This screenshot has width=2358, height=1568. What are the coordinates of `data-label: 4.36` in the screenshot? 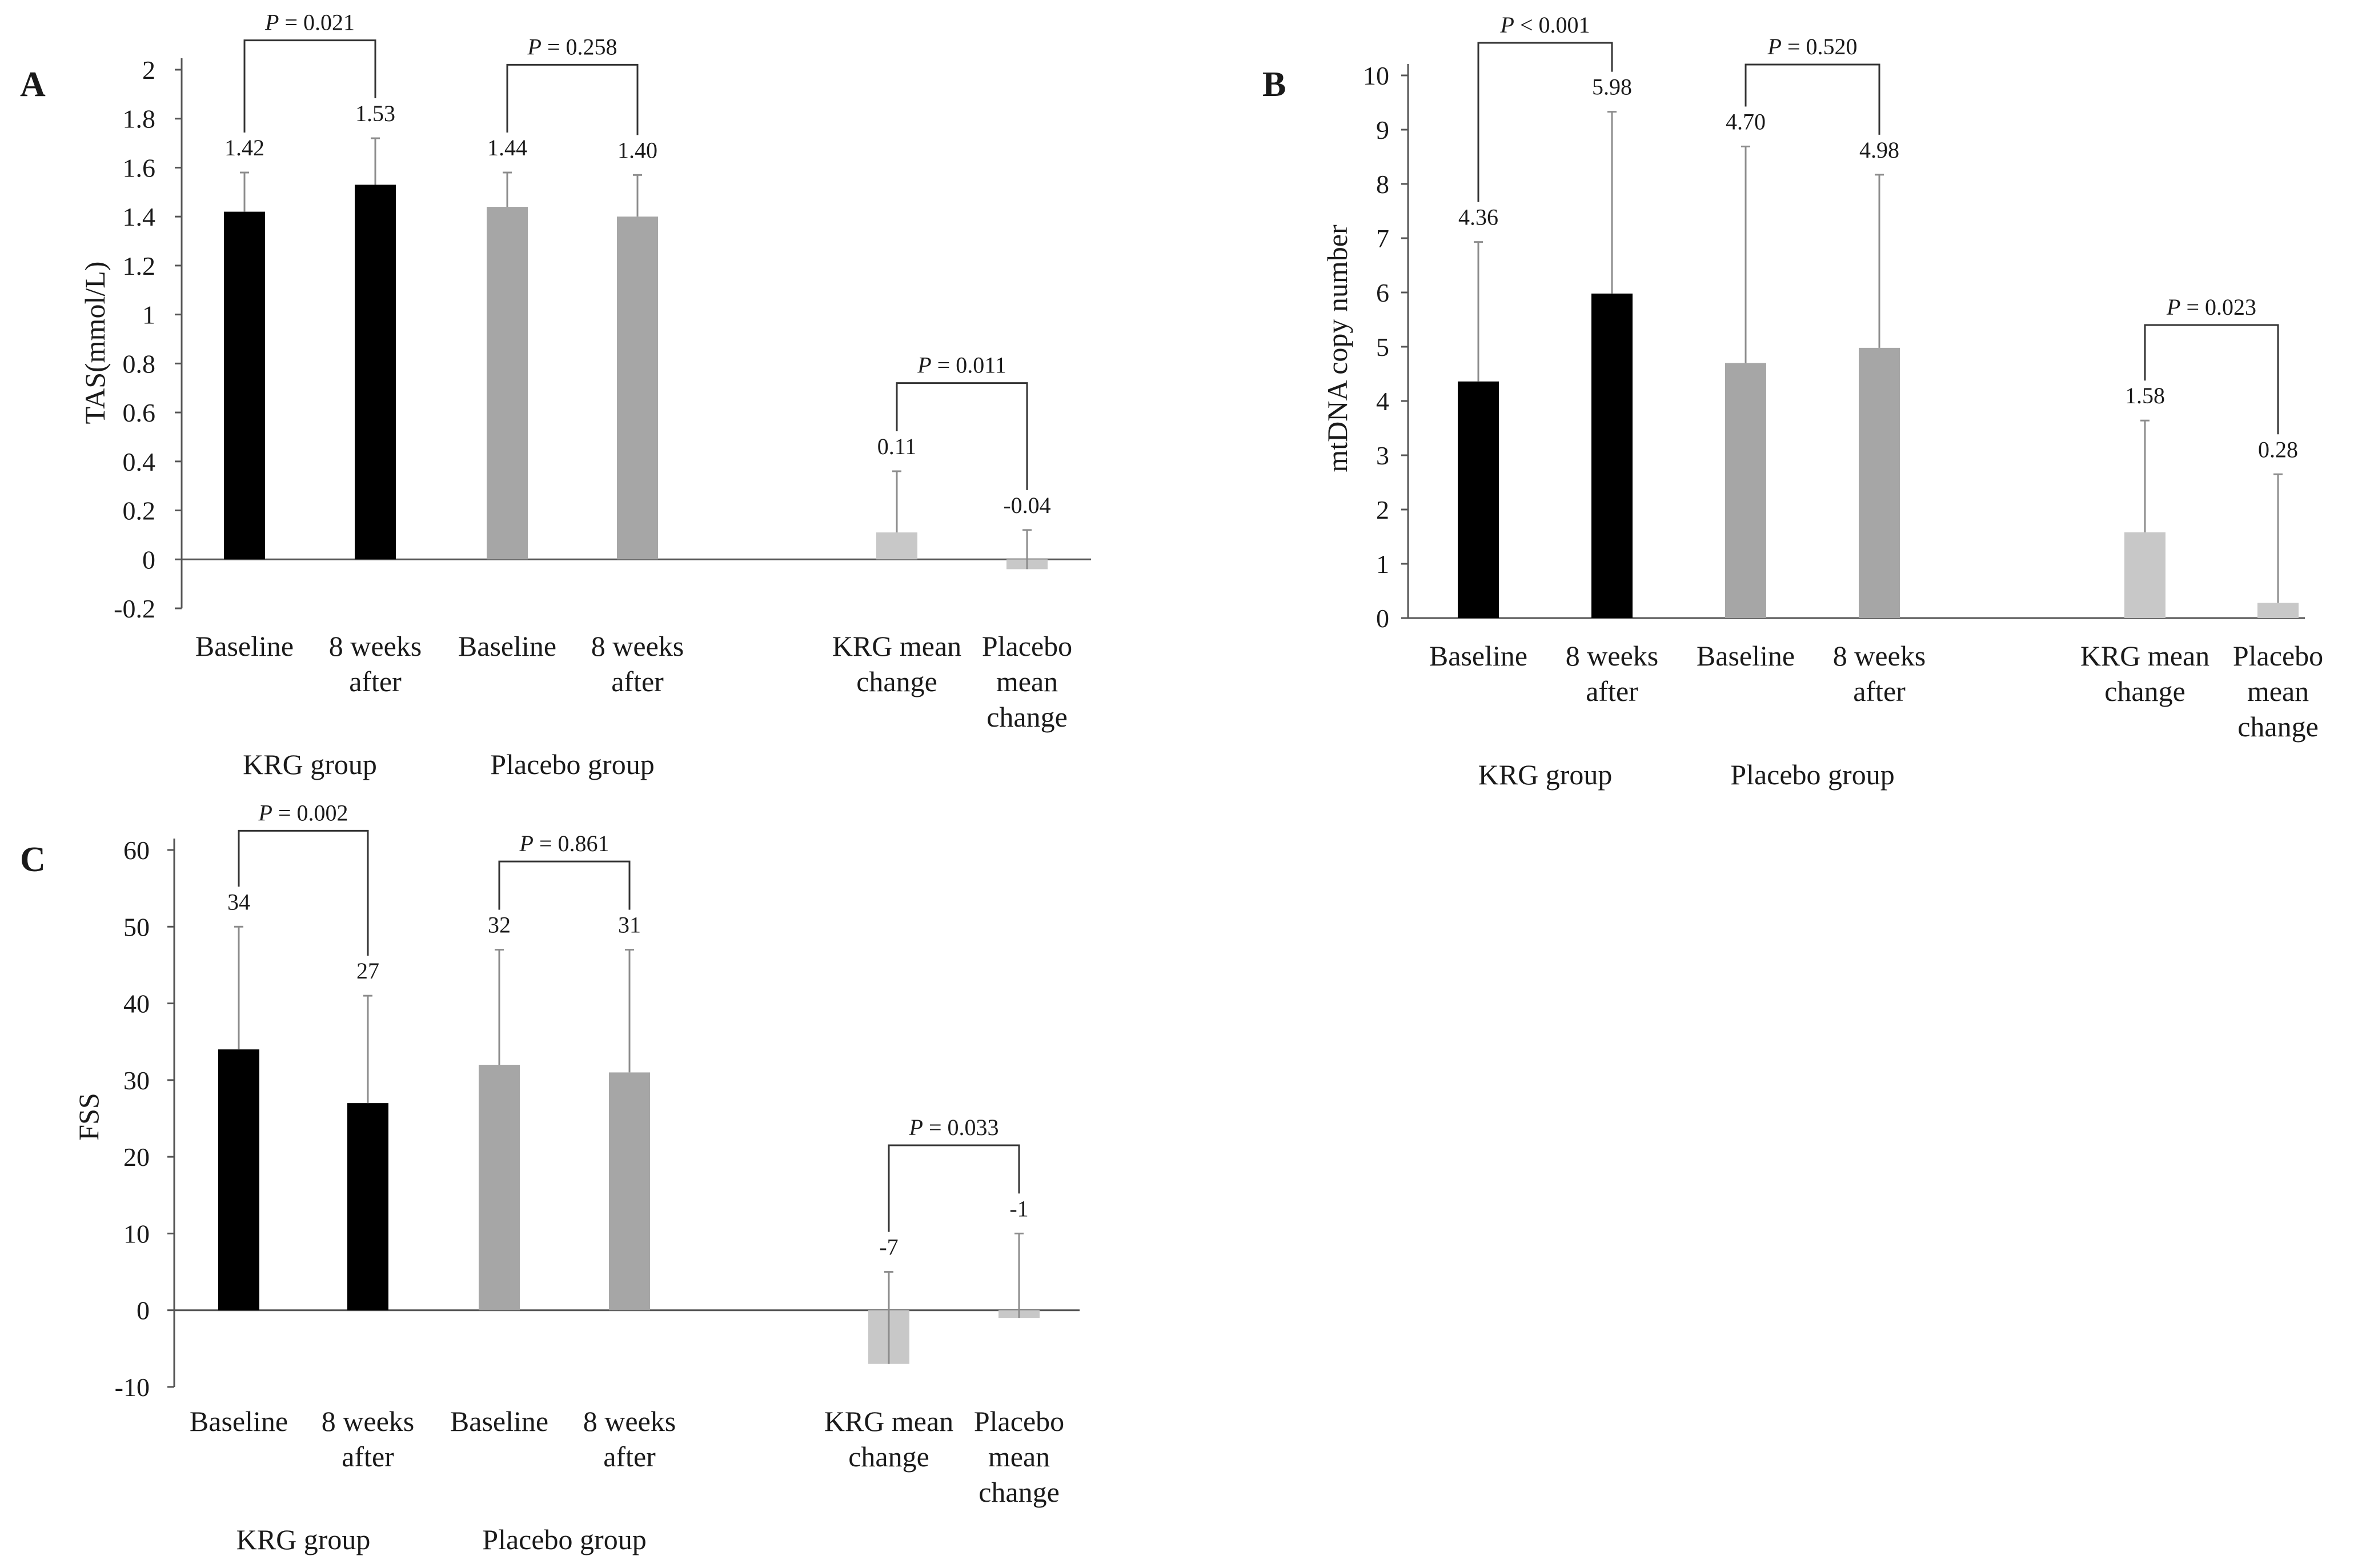 It's located at (1478, 217).